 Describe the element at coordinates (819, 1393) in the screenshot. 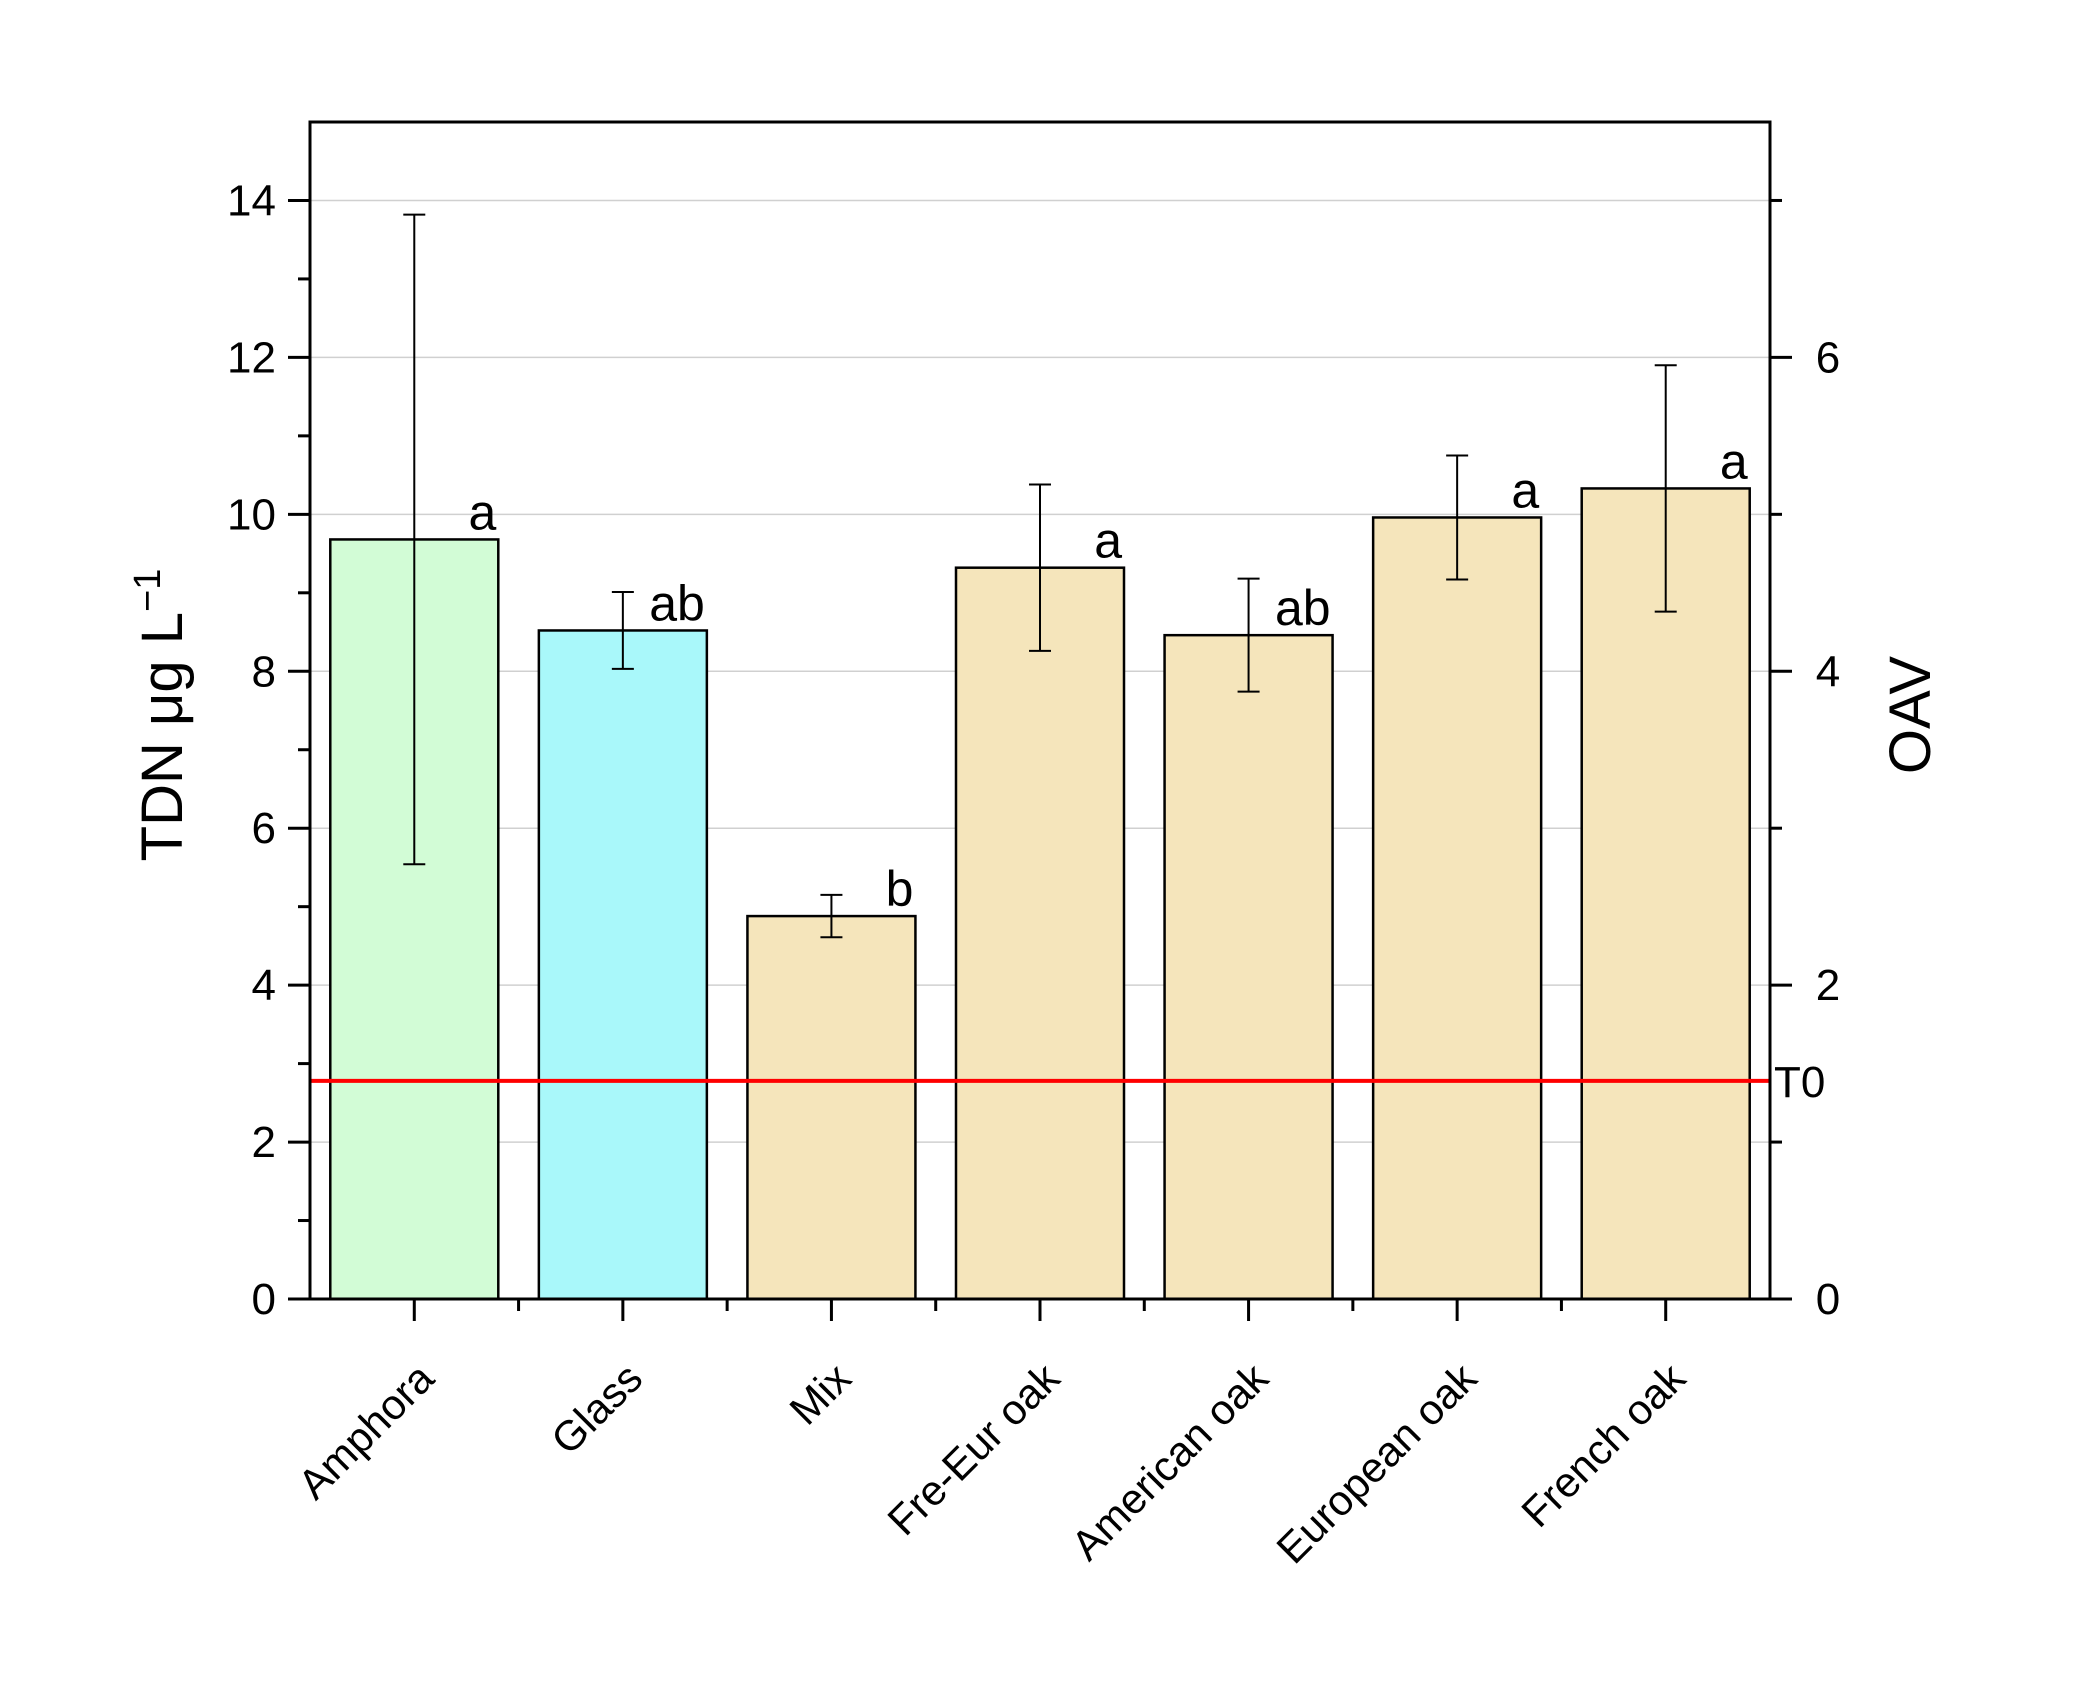

I see `x-tick-label: Mix` at that location.